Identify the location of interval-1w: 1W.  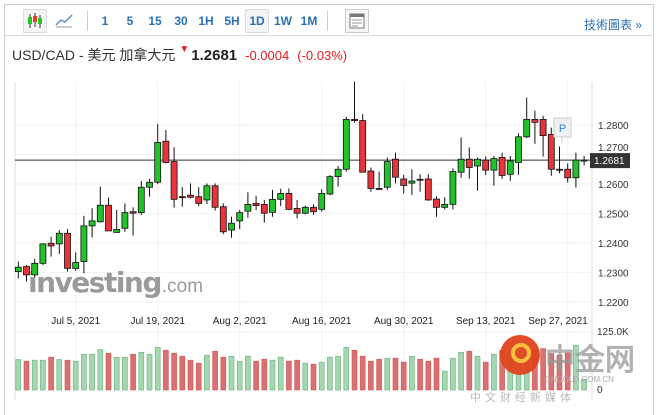
(283, 21).